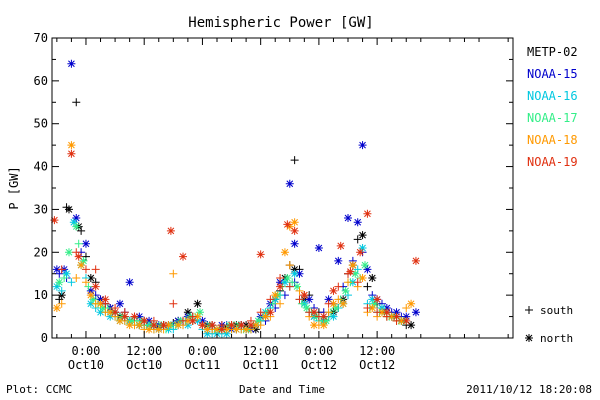  Describe the element at coordinates (552, 162) in the screenshot. I see `legend-entry: NOAA-19` at that location.